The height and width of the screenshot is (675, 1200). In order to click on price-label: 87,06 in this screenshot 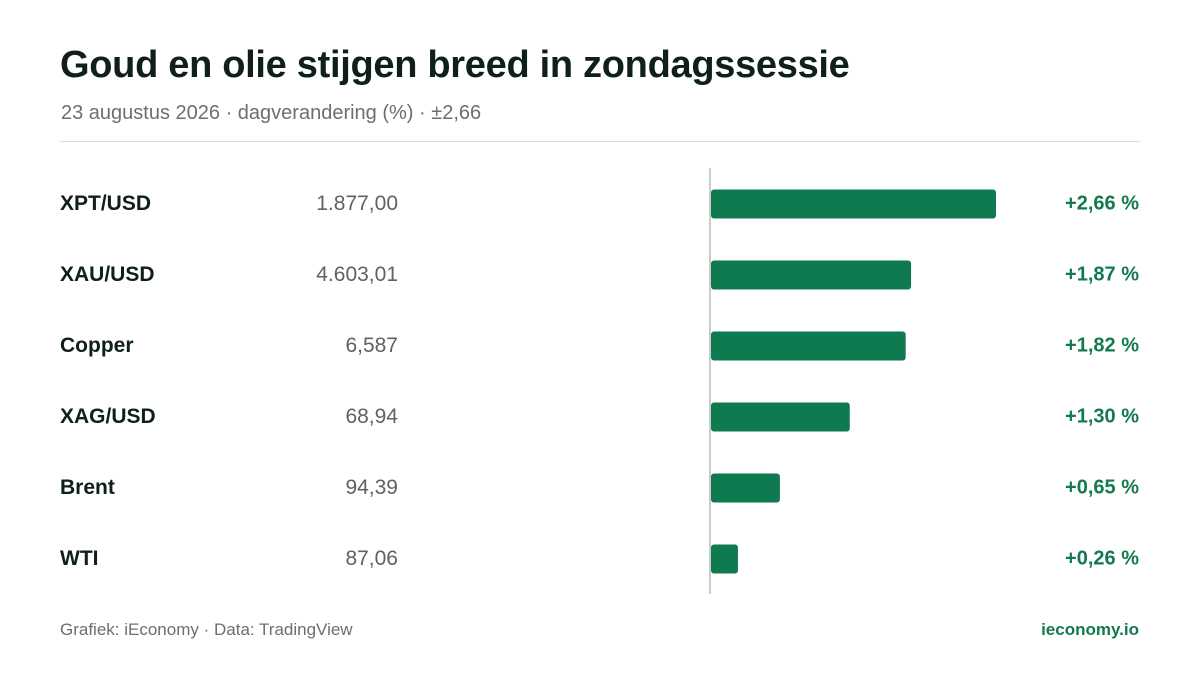, I will do `click(371, 558)`.